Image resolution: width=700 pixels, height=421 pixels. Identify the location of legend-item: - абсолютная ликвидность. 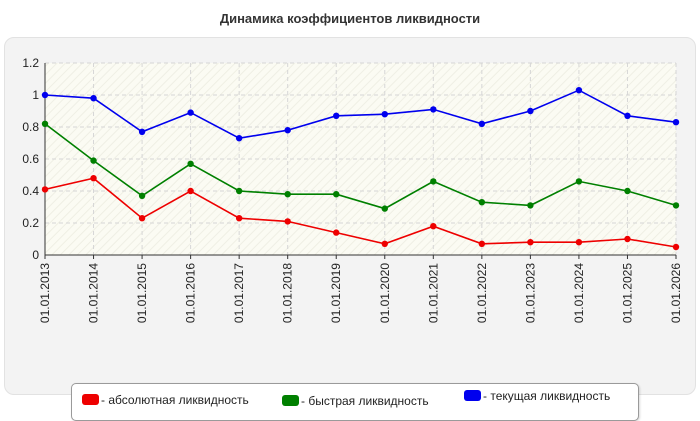
(165, 400).